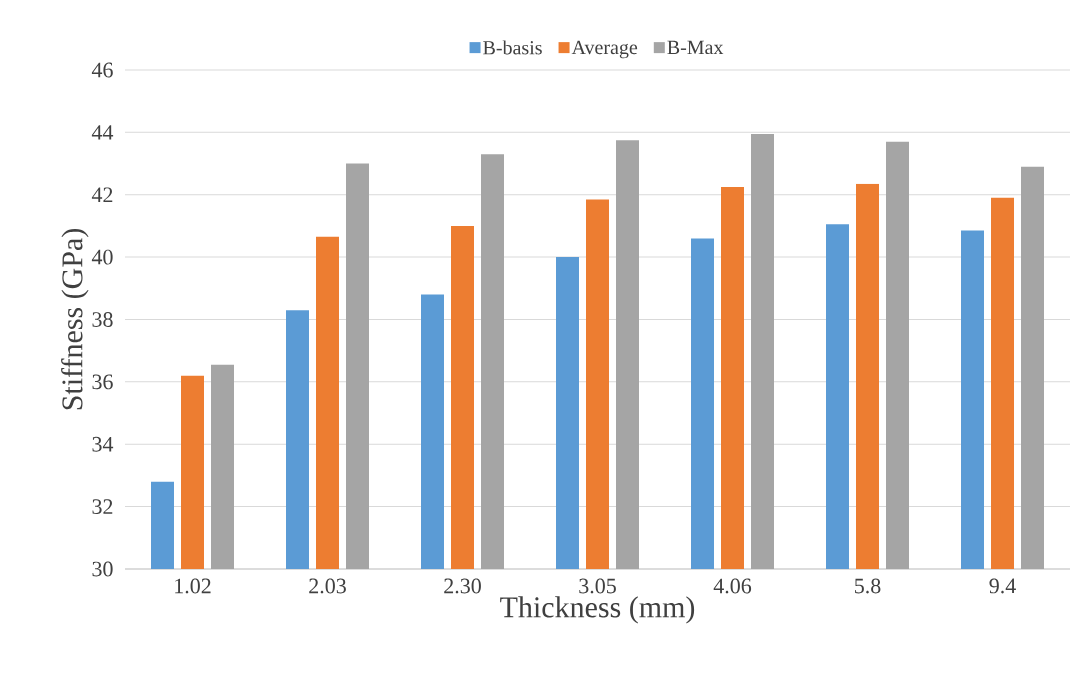  Describe the element at coordinates (102, 507) in the screenshot. I see `y-tick-label: 32` at that location.